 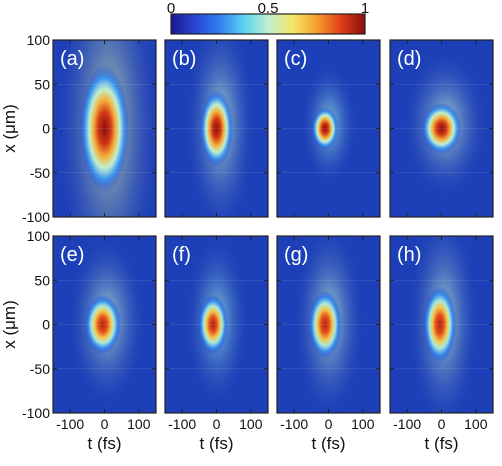 I want to click on panel-label: (g), so click(x=296, y=255).